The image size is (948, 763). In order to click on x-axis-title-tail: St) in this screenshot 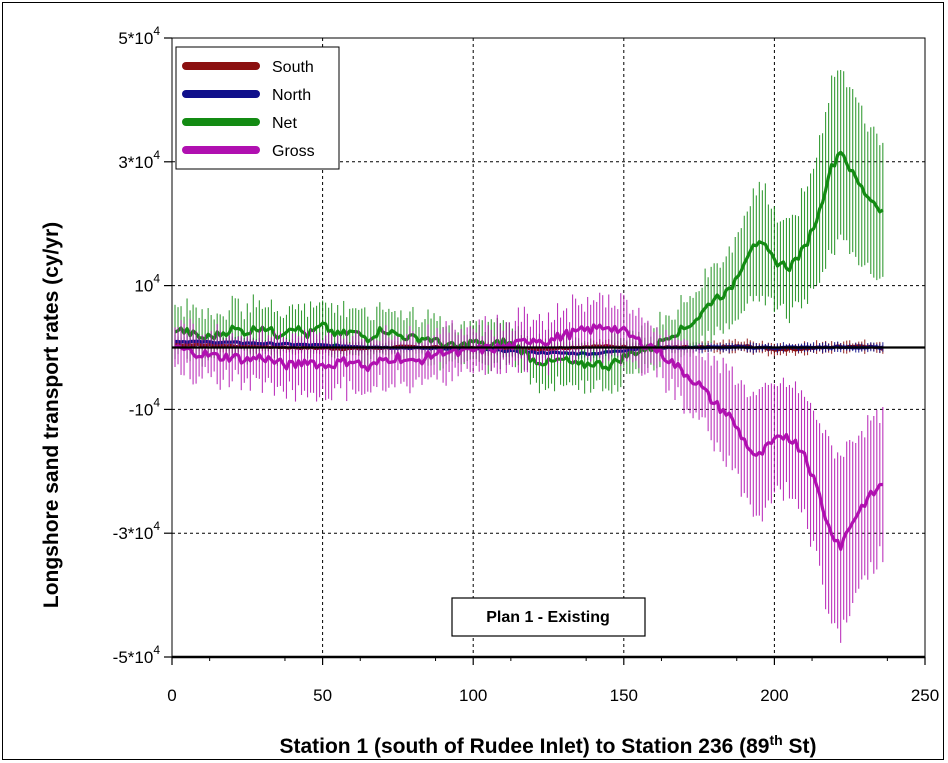, I will do `click(800, 746)`.